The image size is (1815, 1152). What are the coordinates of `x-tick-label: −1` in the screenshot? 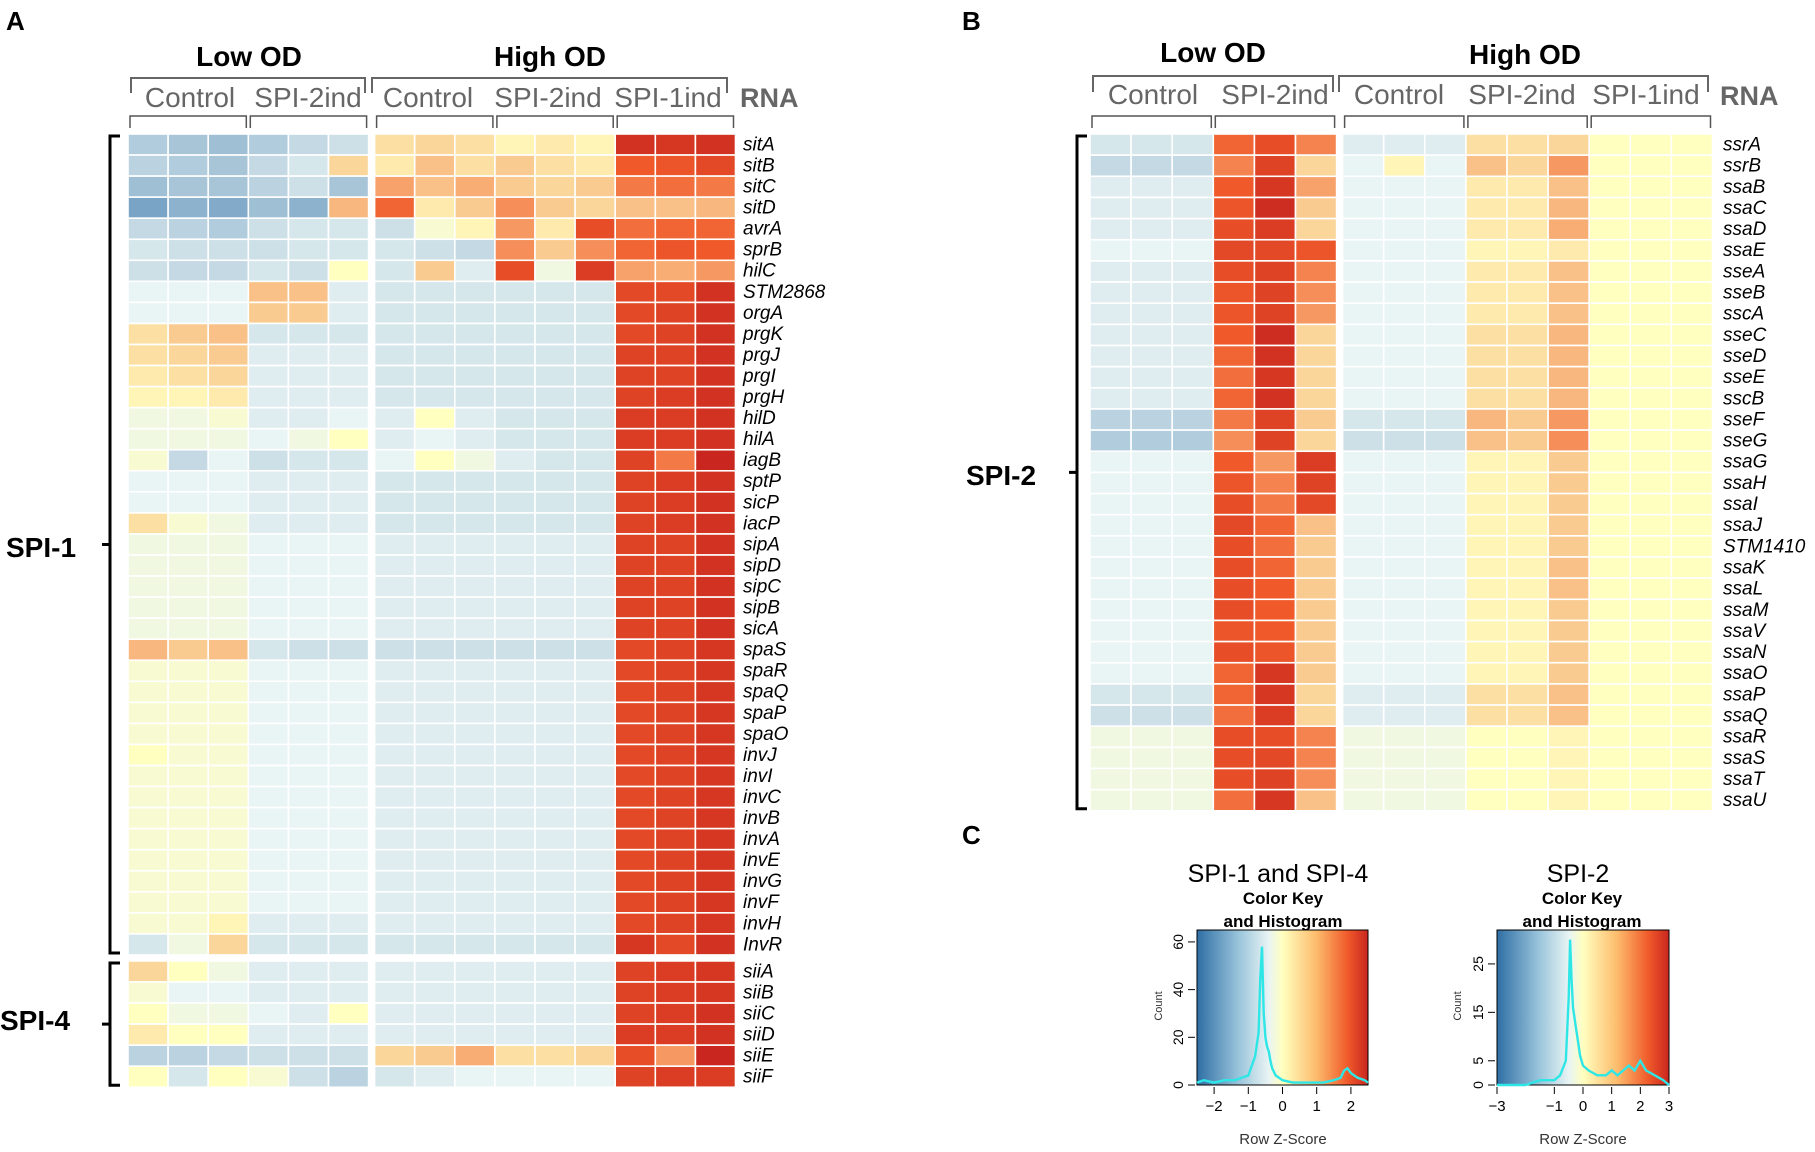 It's located at (1248, 1106).